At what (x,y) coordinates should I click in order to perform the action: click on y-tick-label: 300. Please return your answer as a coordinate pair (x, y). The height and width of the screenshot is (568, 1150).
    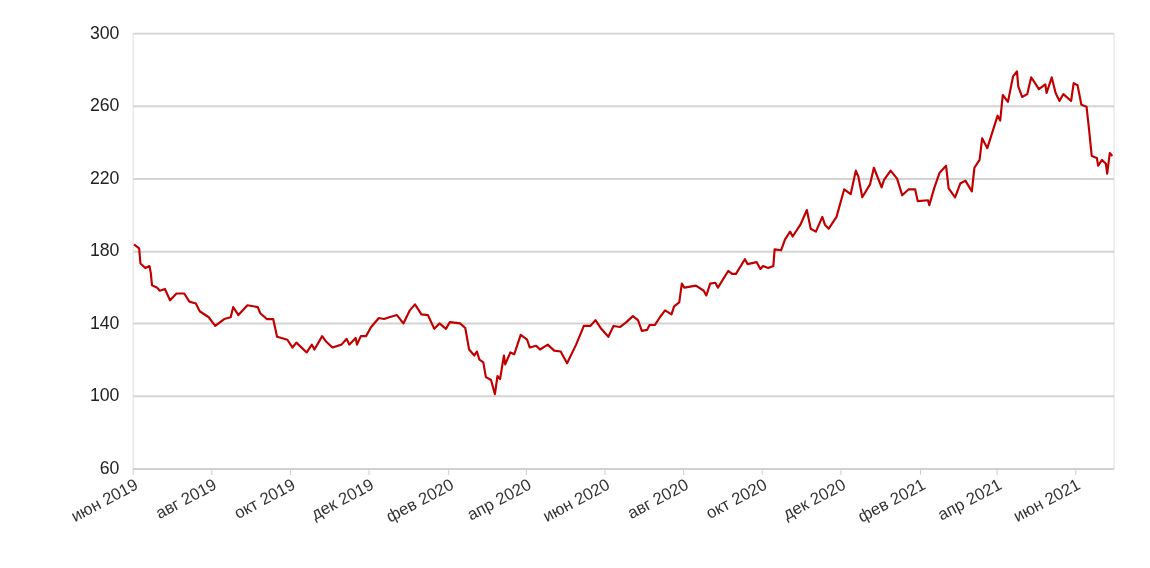
    Looking at the image, I should click on (104, 32).